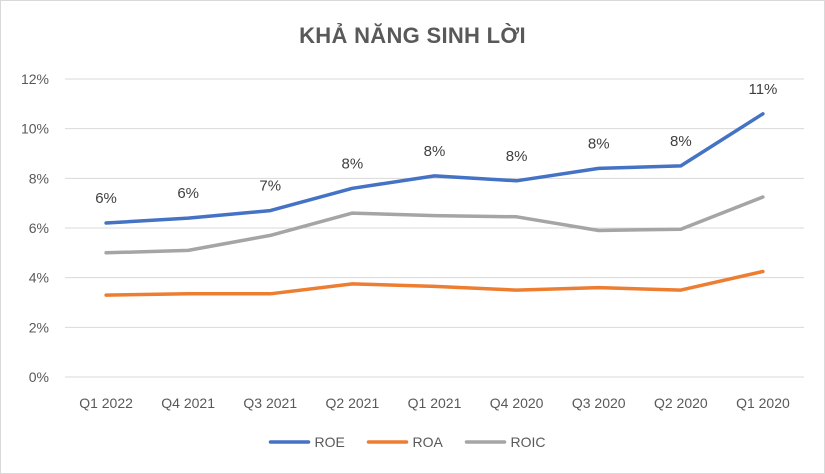  Describe the element at coordinates (270, 186) in the screenshot. I see `data-label: 7%` at that location.